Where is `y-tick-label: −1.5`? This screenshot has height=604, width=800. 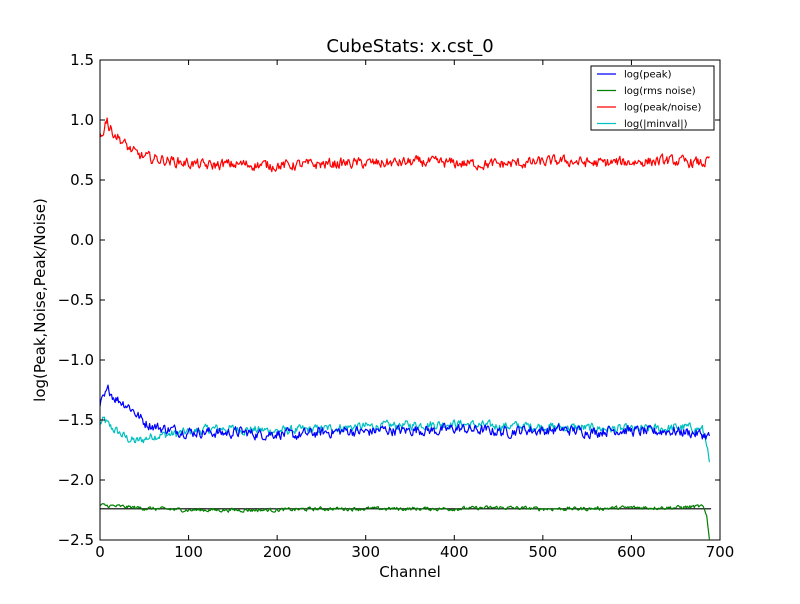 y-tick-label: −1.5 is located at coordinates (76, 420).